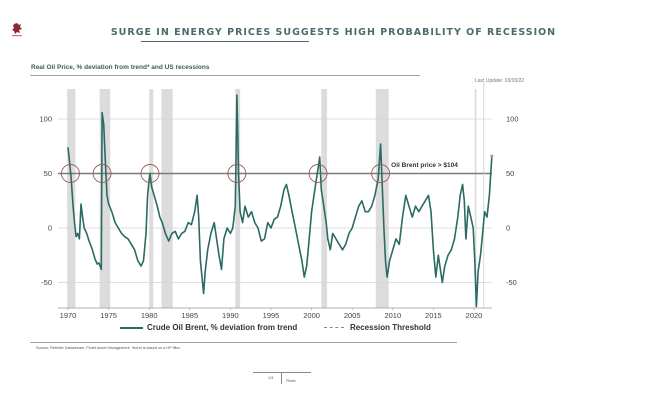 Image resolution: width=657 pixels, height=405 pixels. What do you see at coordinates (512, 119) in the screenshot?
I see `y-tick-label-right: 100` at bounding box center [512, 119].